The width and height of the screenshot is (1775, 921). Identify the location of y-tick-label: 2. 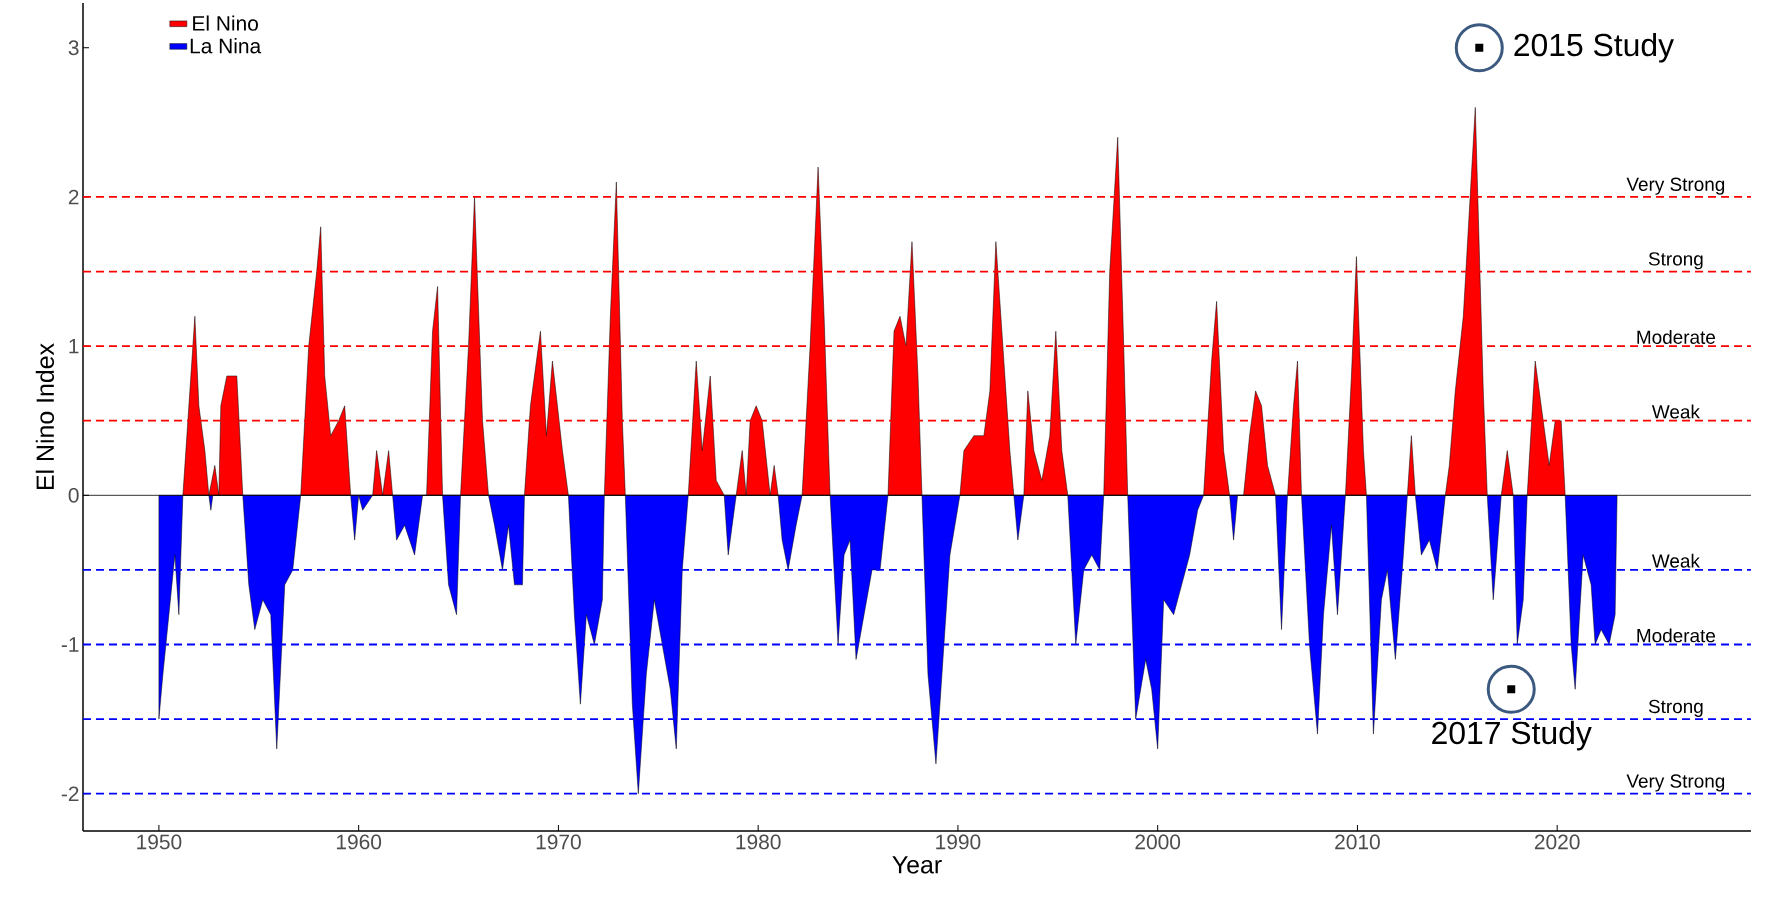
(73, 197).